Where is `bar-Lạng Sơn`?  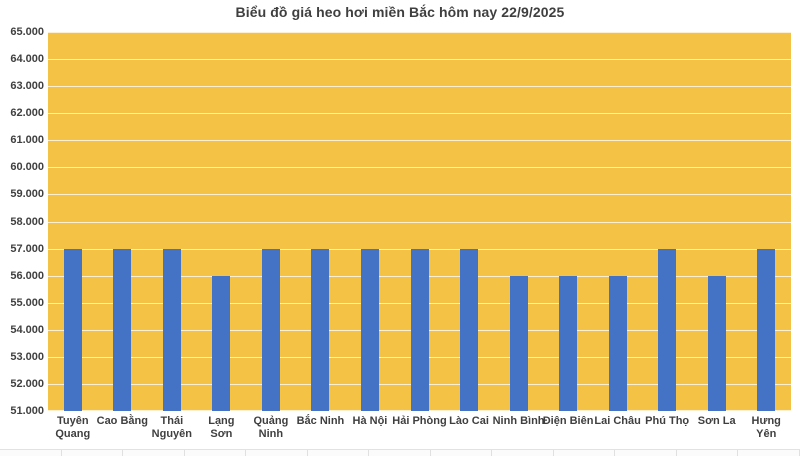
bar-Lạng Sơn is located at coordinates (221, 343).